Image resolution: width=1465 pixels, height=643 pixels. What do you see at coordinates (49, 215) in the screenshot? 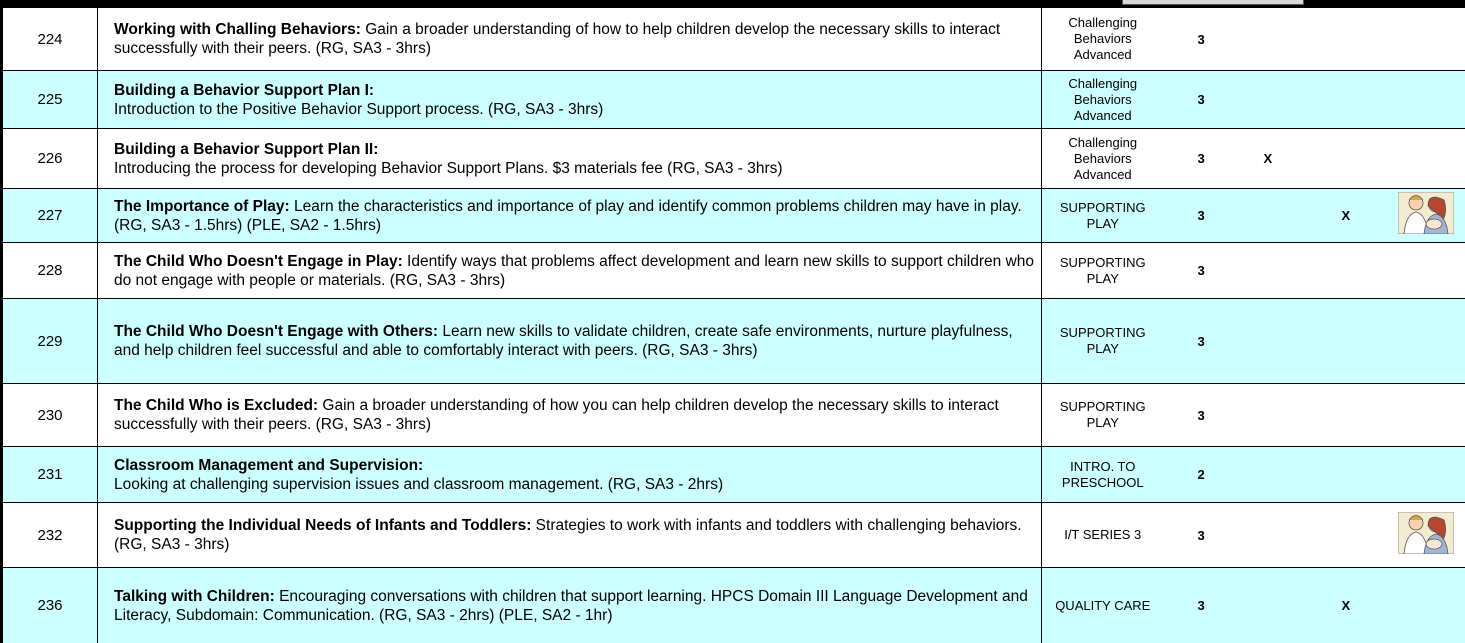
I see `course-number: 227` at bounding box center [49, 215].